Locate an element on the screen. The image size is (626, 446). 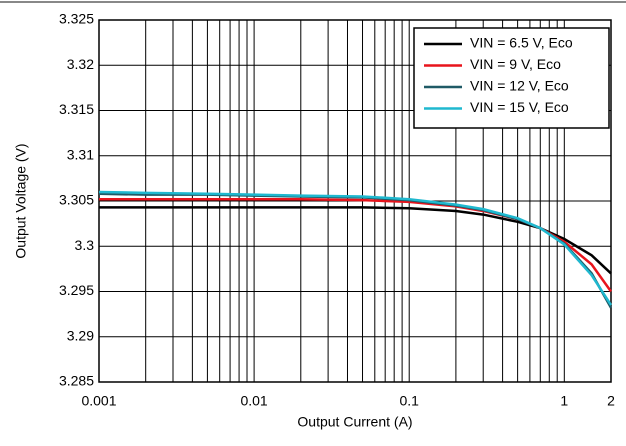
series-line is located at coordinates (355, 240).